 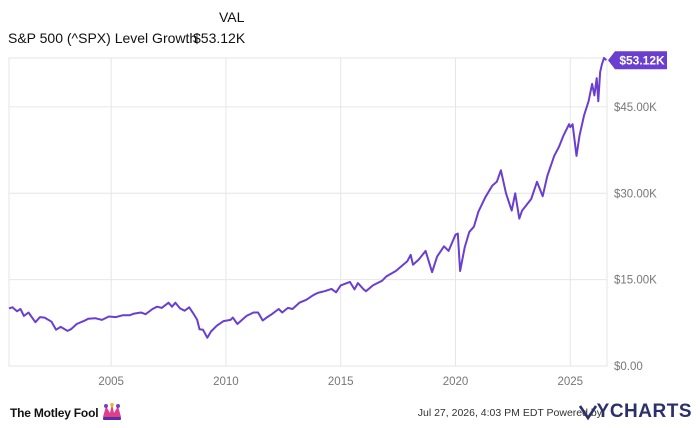 I want to click on ycharts-chevron-icon, so click(x=587, y=412).